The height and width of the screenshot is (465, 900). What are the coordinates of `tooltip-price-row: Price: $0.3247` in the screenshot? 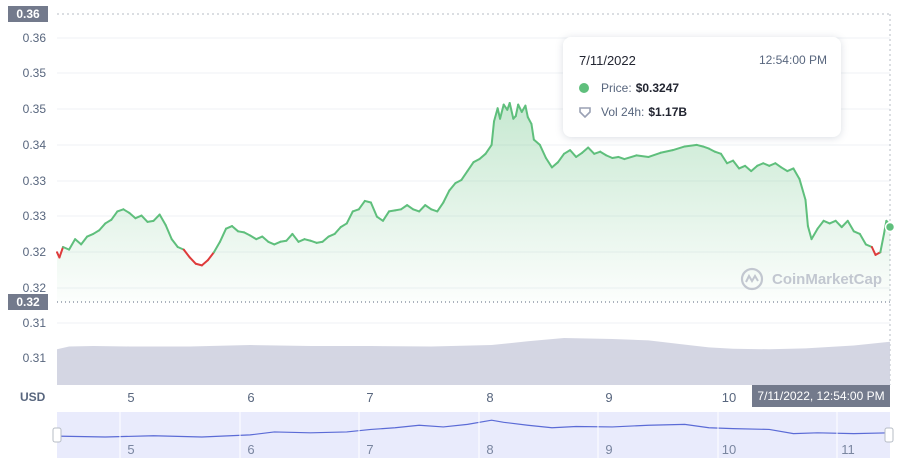 It's located at (629, 88).